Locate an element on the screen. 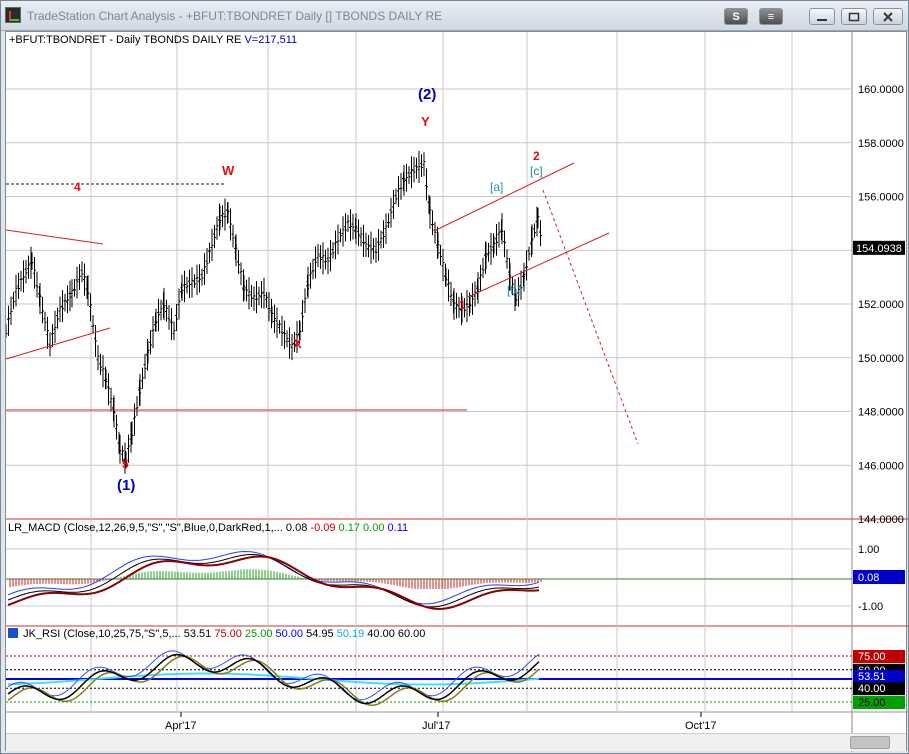  minimize-icon is located at coordinates (822, 19).